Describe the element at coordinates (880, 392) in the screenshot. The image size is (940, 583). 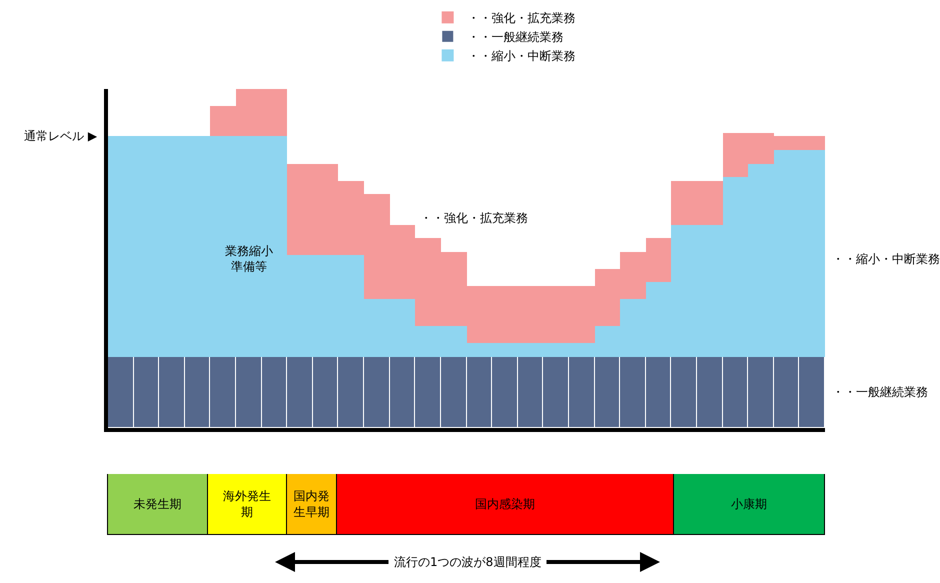
I see `text: ・・一般継続業務` at that location.